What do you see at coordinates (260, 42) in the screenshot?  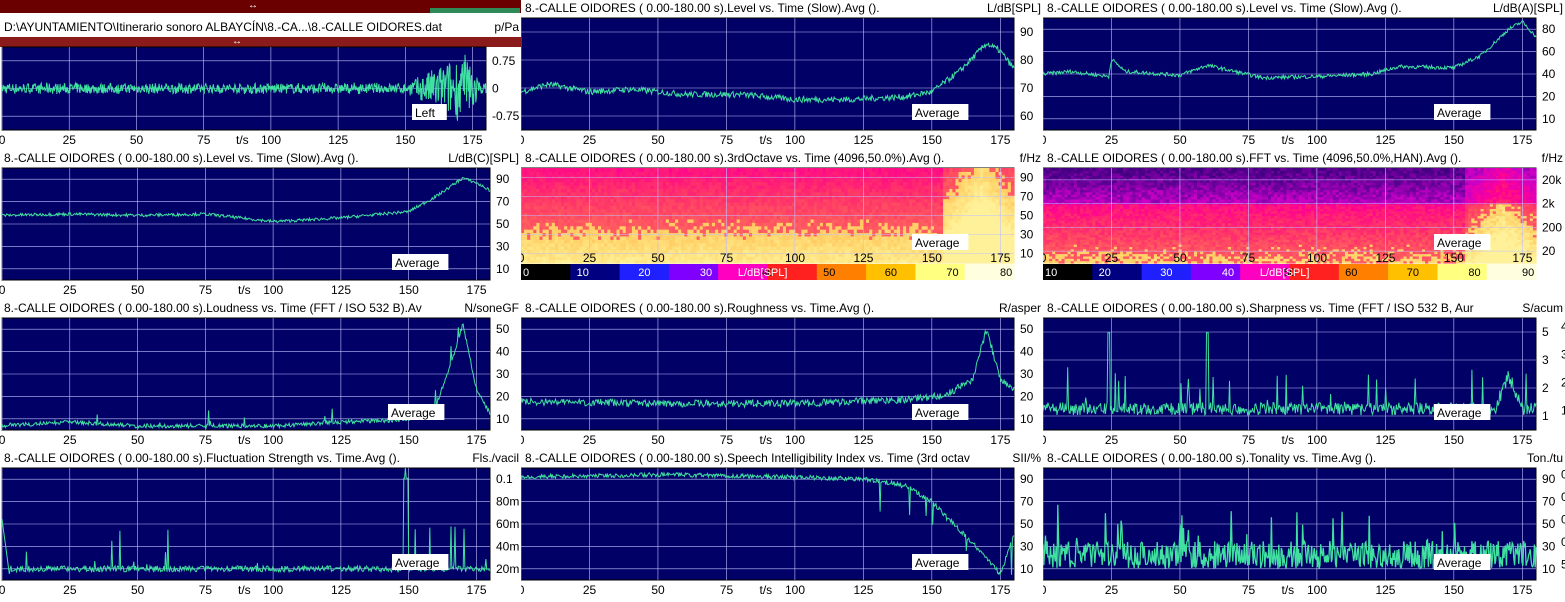 I see `zoom-scrollbar: ↔` at bounding box center [260, 42].